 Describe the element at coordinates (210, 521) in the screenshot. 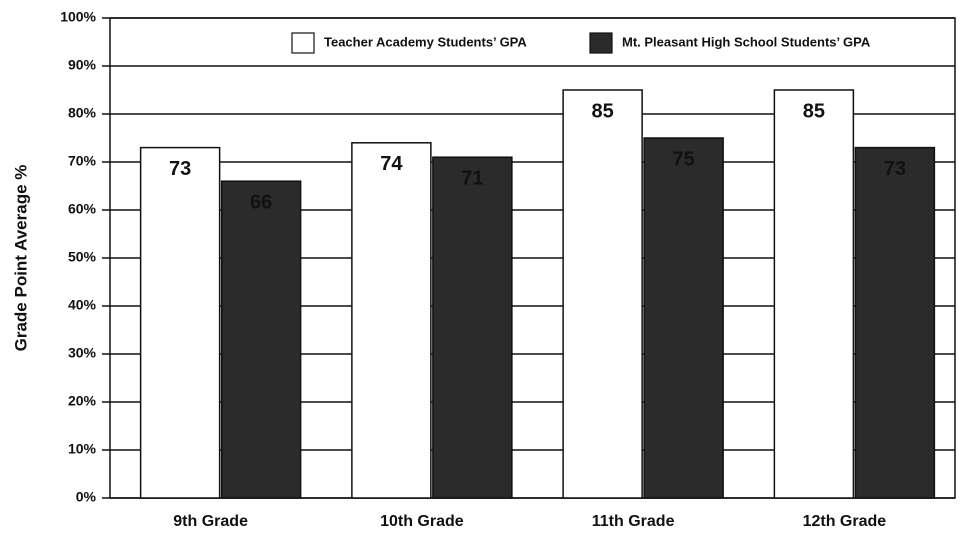

I see `x-tick-label: 9th Grade` at that location.